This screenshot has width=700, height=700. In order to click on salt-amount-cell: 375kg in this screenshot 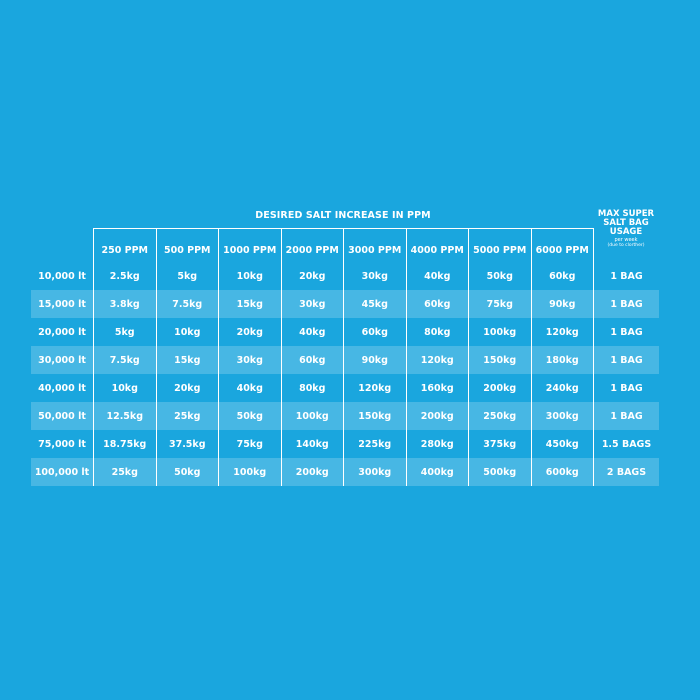, I will do `click(499, 444)`.